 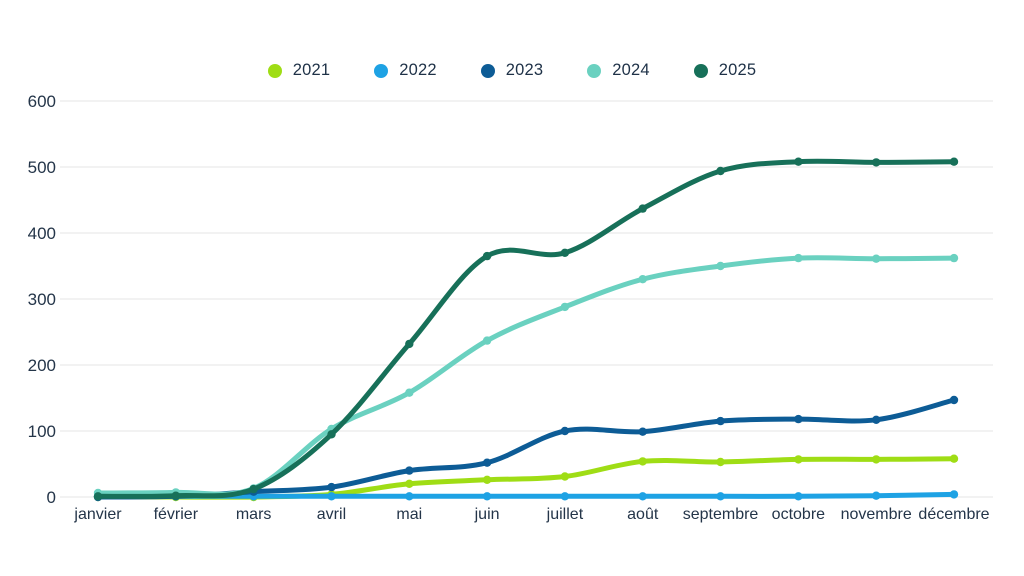 I want to click on legend-item-2025: 2025, so click(x=725, y=70).